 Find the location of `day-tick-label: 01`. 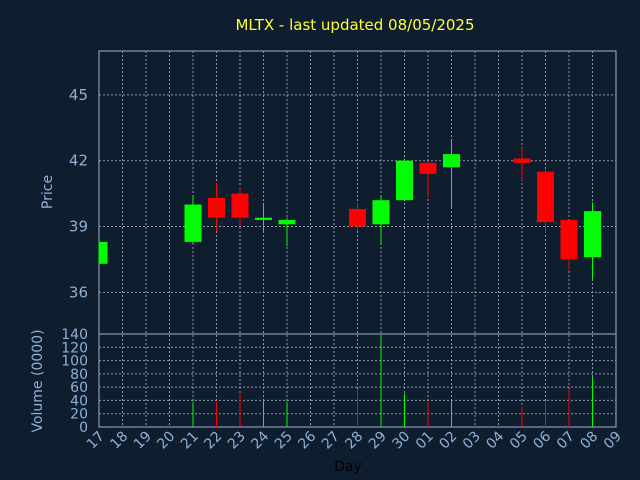

day-tick-label: 01 is located at coordinates (425, 441).